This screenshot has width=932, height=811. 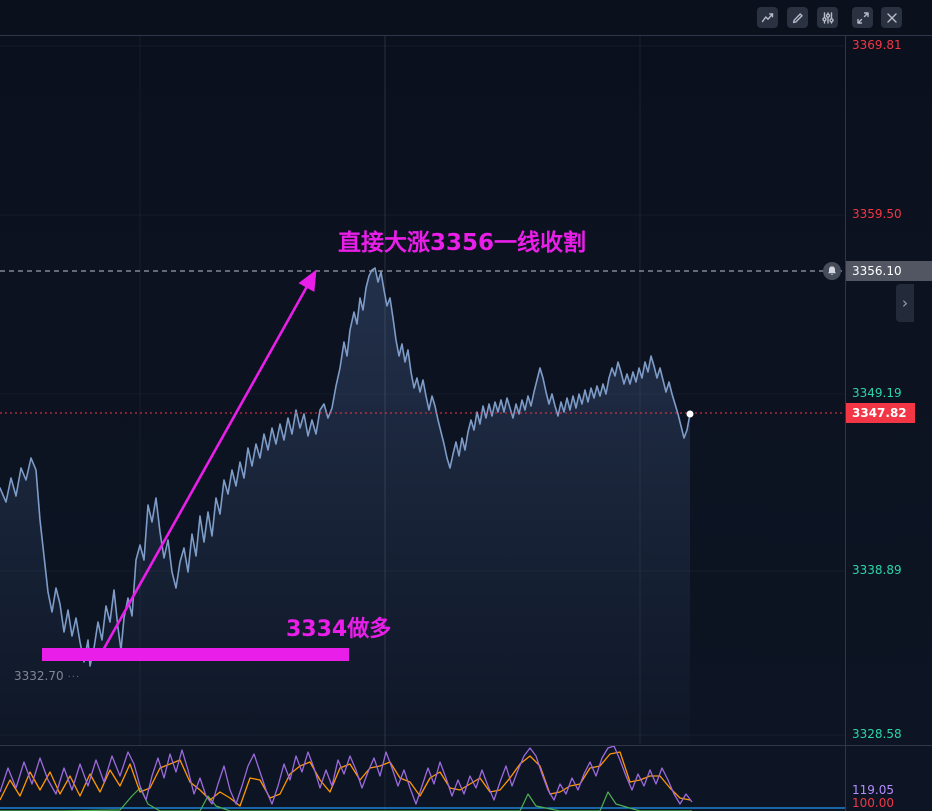 I want to click on trend-arrow, so click(x=208, y=461).